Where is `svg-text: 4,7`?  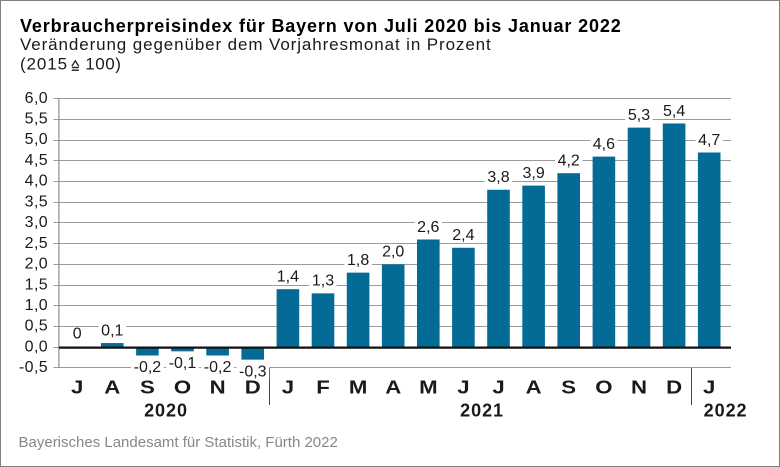
svg-text: 4,7 is located at coordinates (709, 140).